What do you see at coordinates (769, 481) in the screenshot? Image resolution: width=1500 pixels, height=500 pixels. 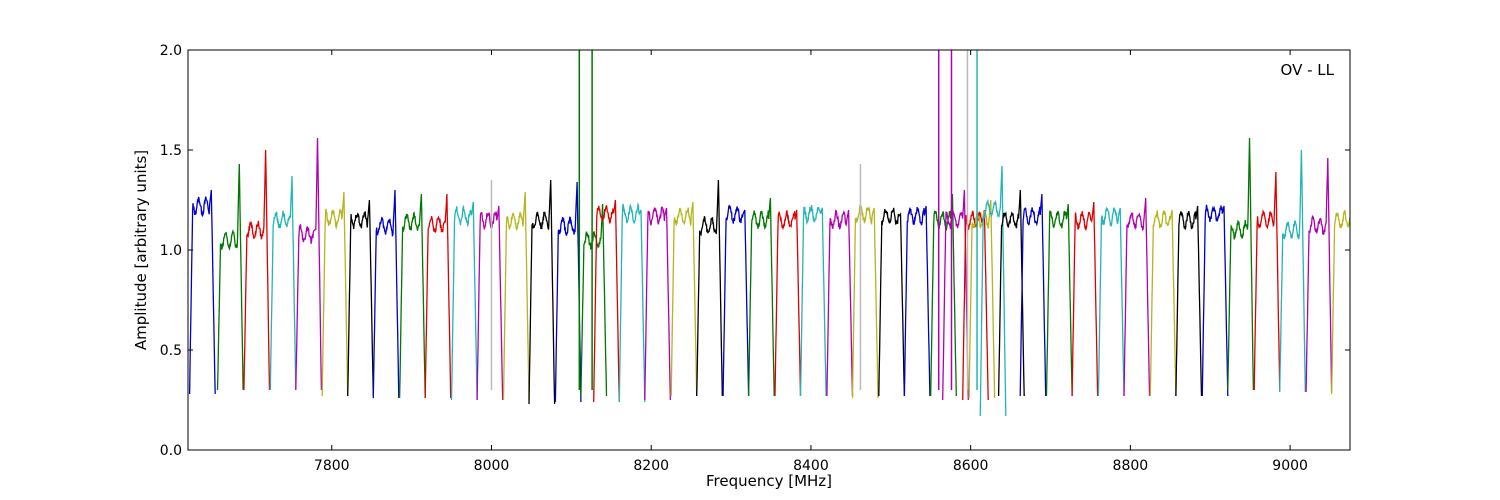 I see `x-axis-label: Frequency [MHz]` at bounding box center [769, 481].